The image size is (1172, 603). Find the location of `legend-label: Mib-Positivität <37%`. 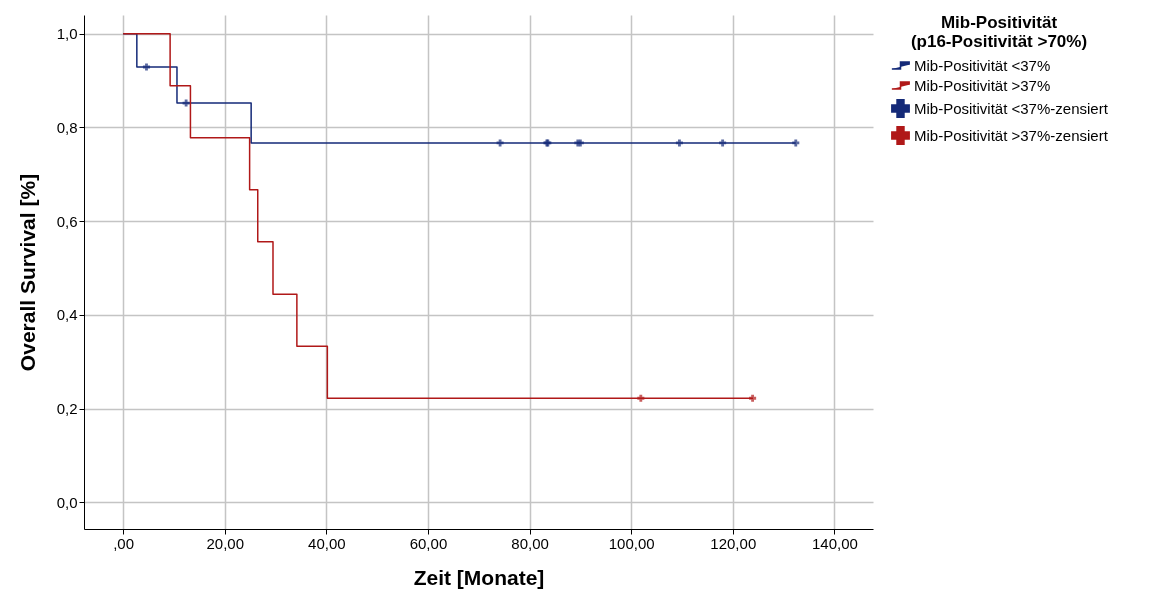

legend-label: Mib-Positivität <37% is located at coordinates (982, 65).